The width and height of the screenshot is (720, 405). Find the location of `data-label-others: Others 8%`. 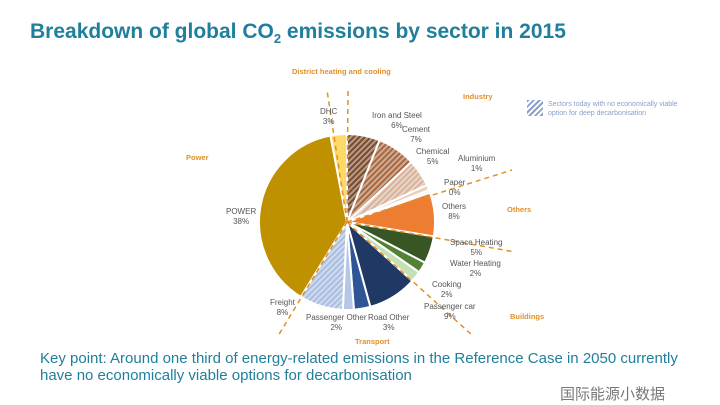

data-label-others: Others 8% is located at coordinates (454, 212).